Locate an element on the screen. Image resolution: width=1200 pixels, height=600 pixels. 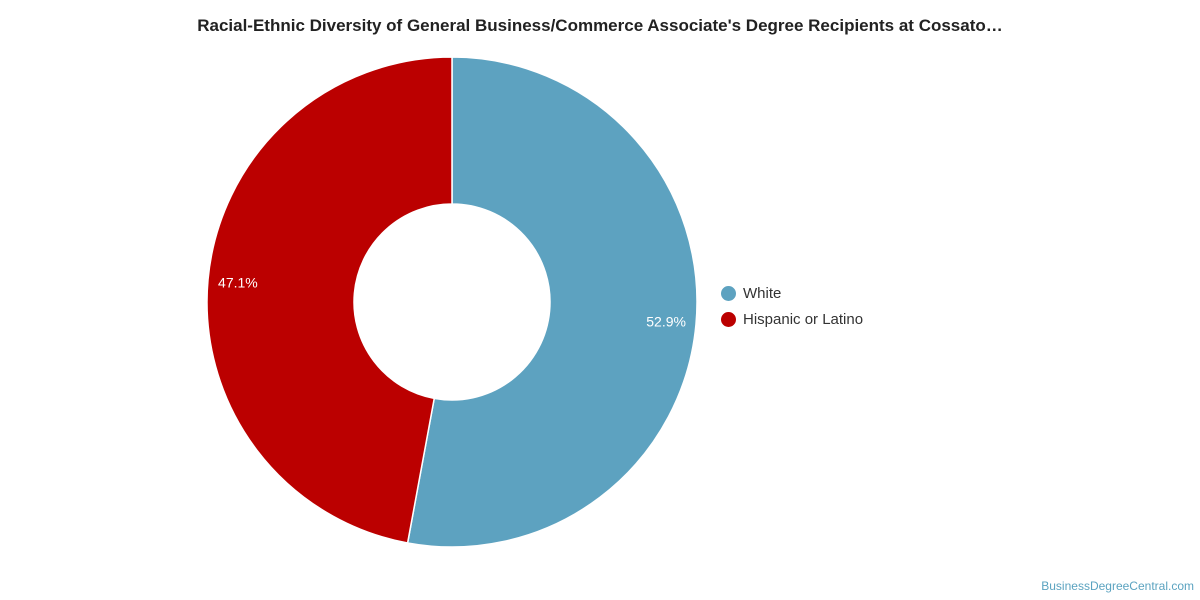
slice-label-hispanic-or-latino: 47.1% is located at coordinates (238, 282).